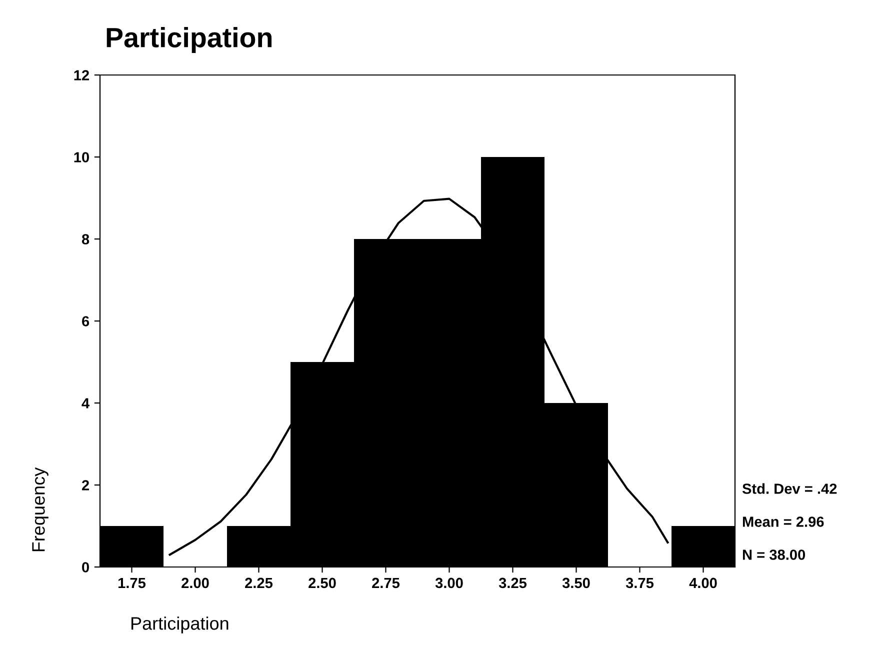 Image resolution: width=876 pixels, height=670 pixels. I want to click on x-tick-label: 4.00, so click(703, 583).